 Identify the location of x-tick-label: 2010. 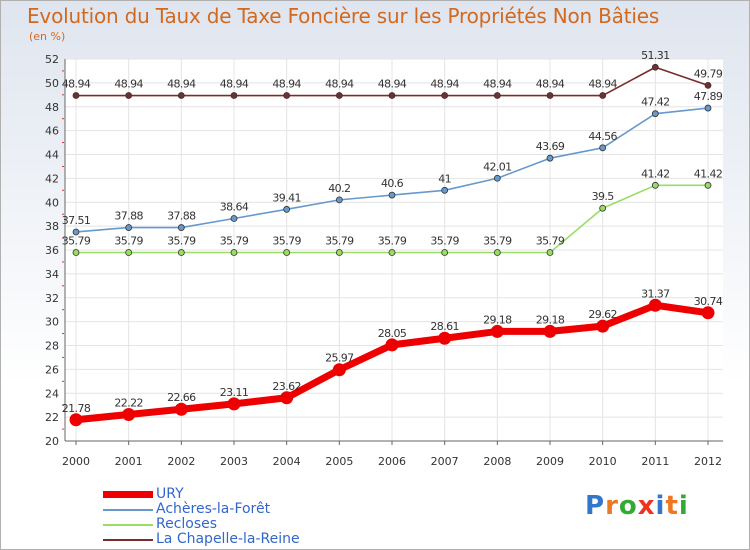
(603, 461).